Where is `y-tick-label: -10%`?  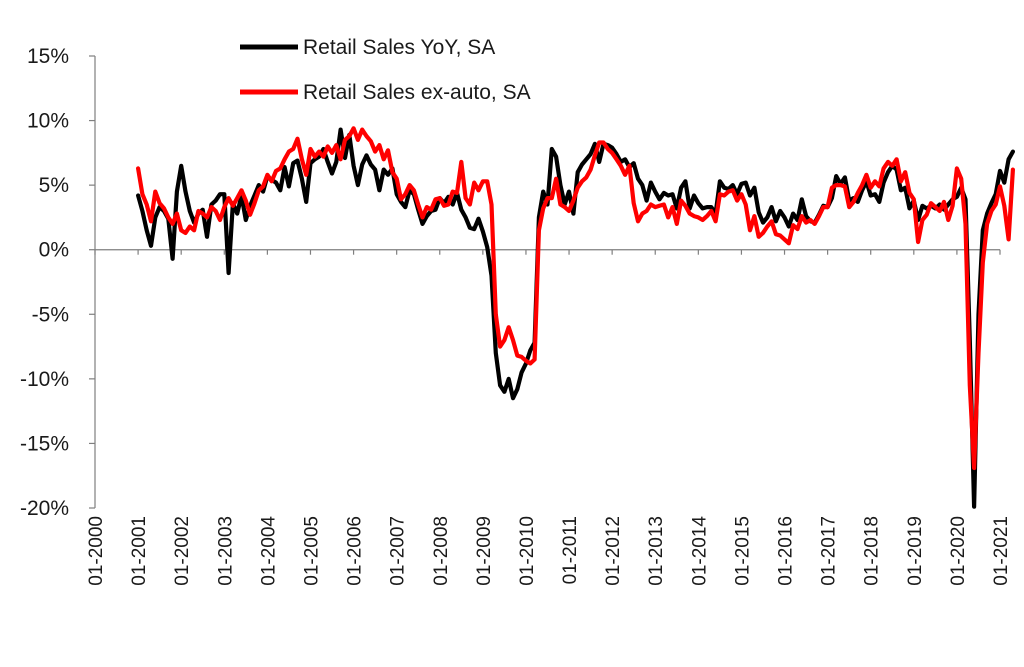
y-tick-label: -10% is located at coordinates (44, 379).